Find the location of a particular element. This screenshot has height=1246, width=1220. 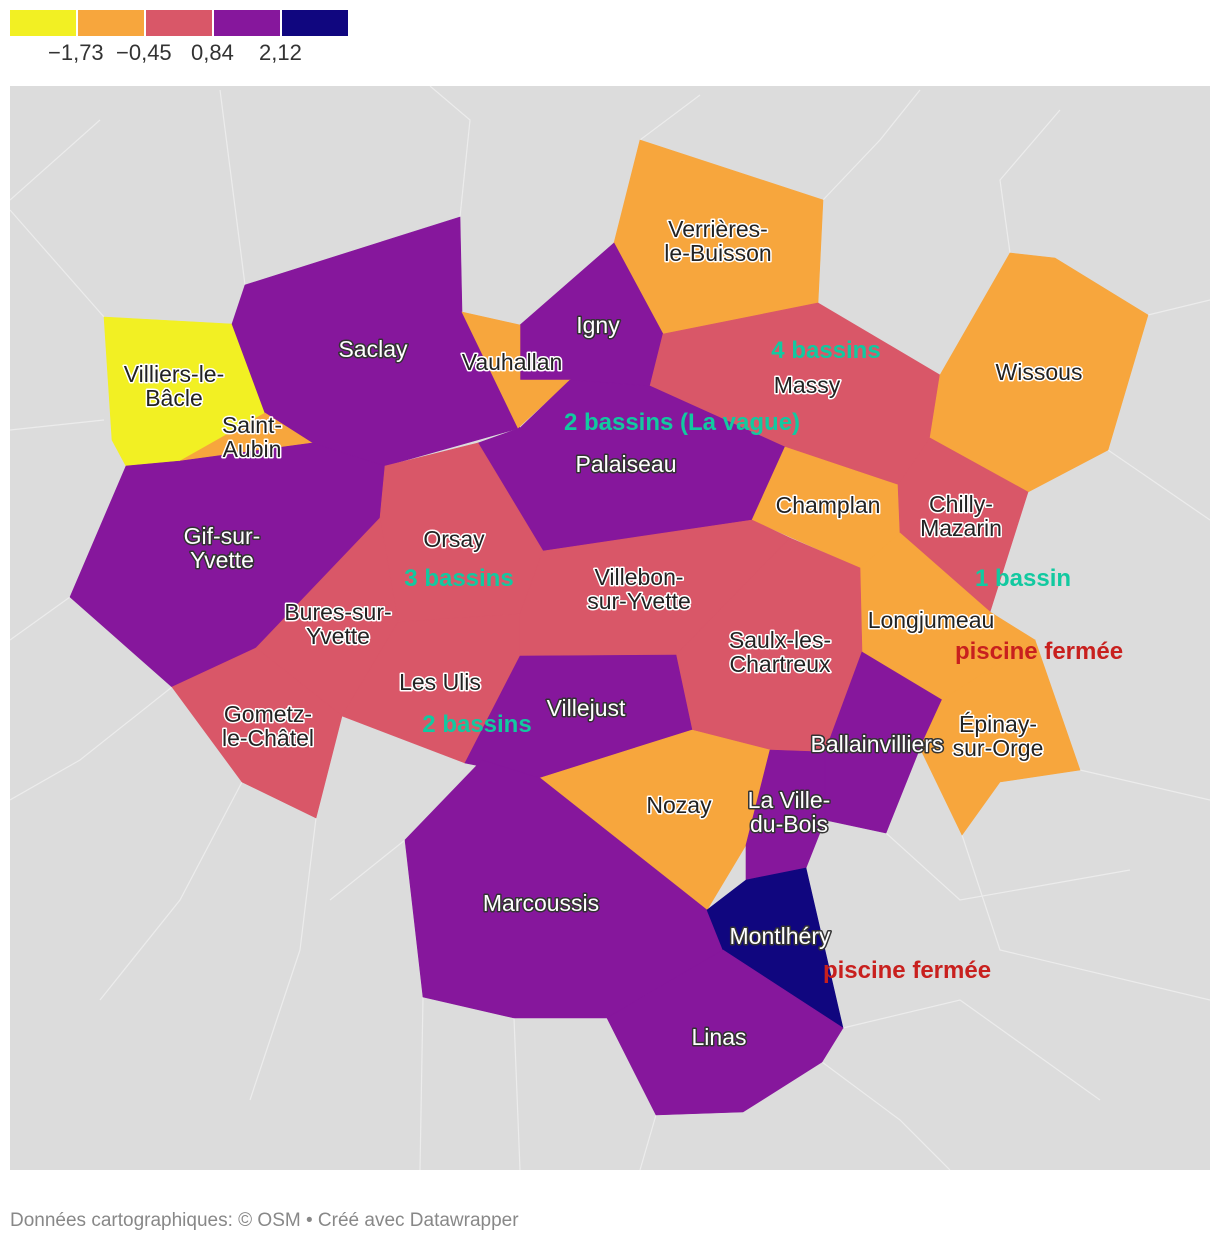

region-vauhallan is located at coordinates (516, 370).